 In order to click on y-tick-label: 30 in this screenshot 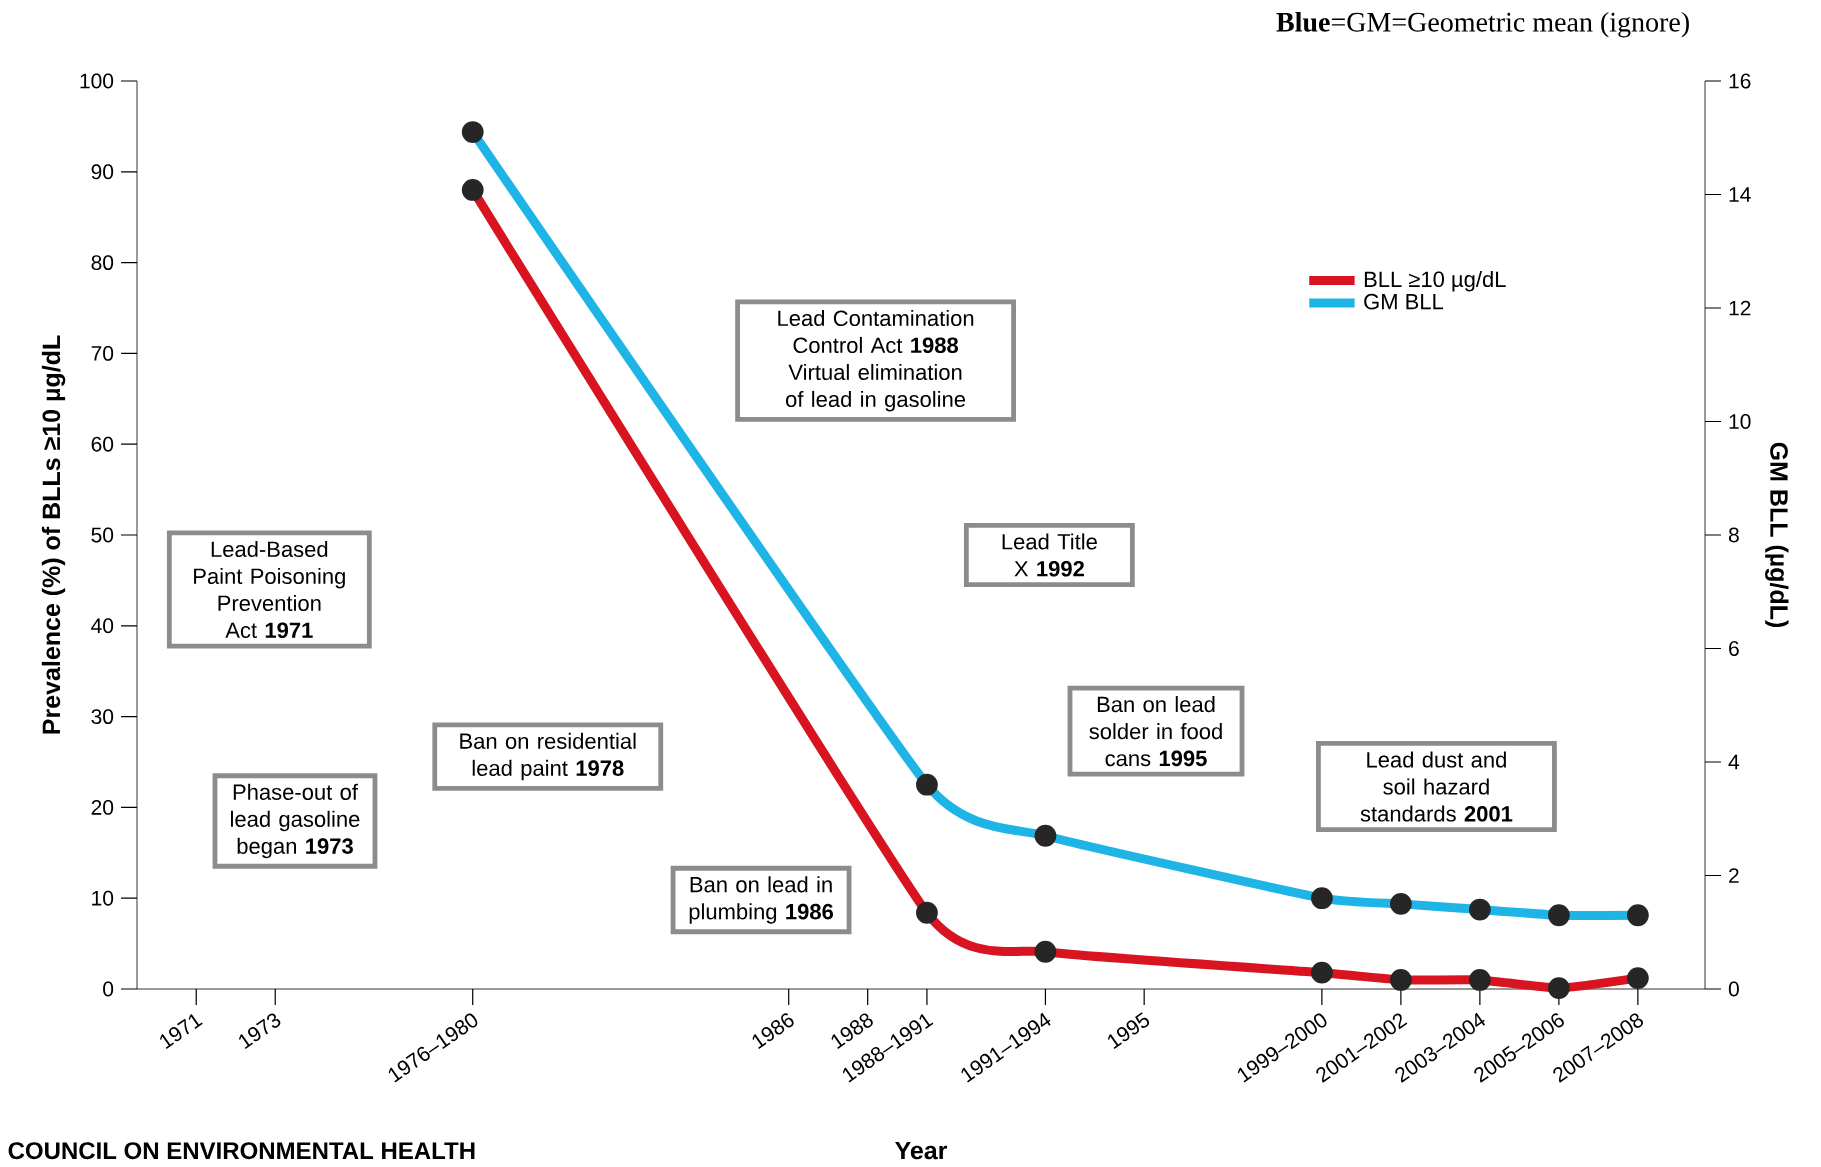, I will do `click(102, 717)`.